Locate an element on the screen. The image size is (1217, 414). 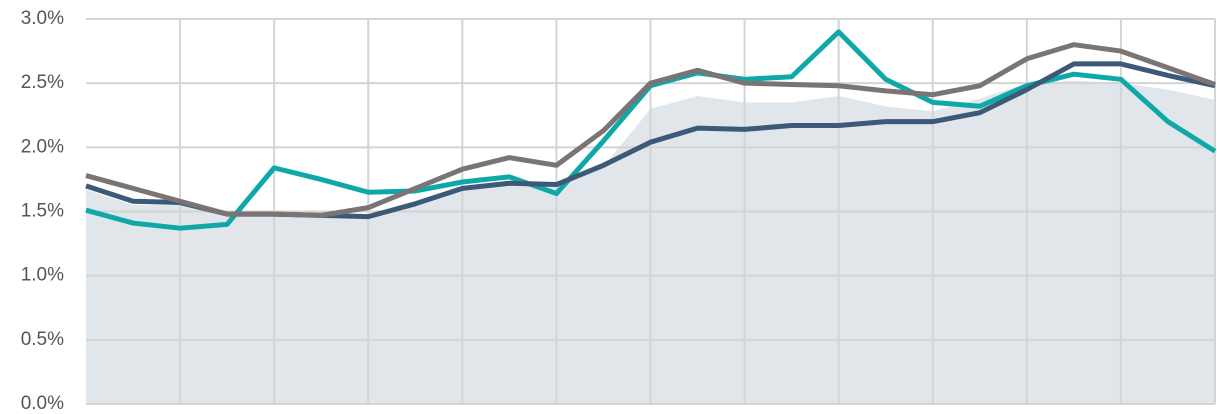
y-tick-label: 1.5% is located at coordinates (42, 211).